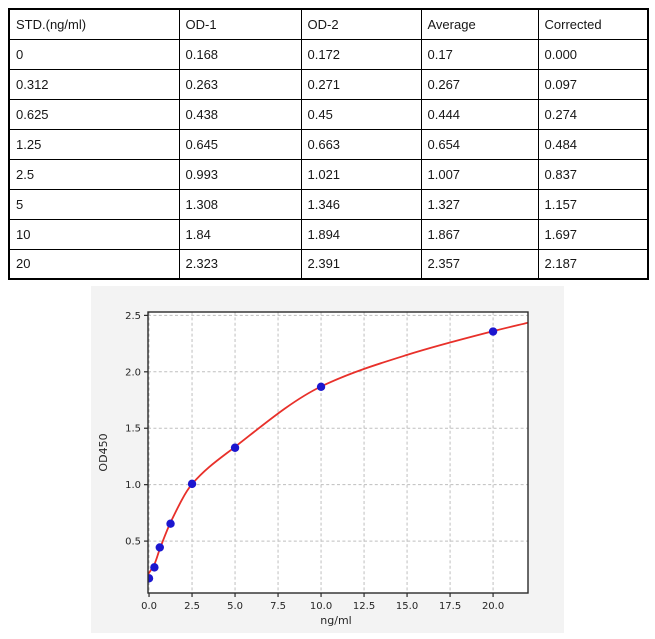 This screenshot has width=655, height=639. I want to click on table-cell: 2.391, so click(361, 264).